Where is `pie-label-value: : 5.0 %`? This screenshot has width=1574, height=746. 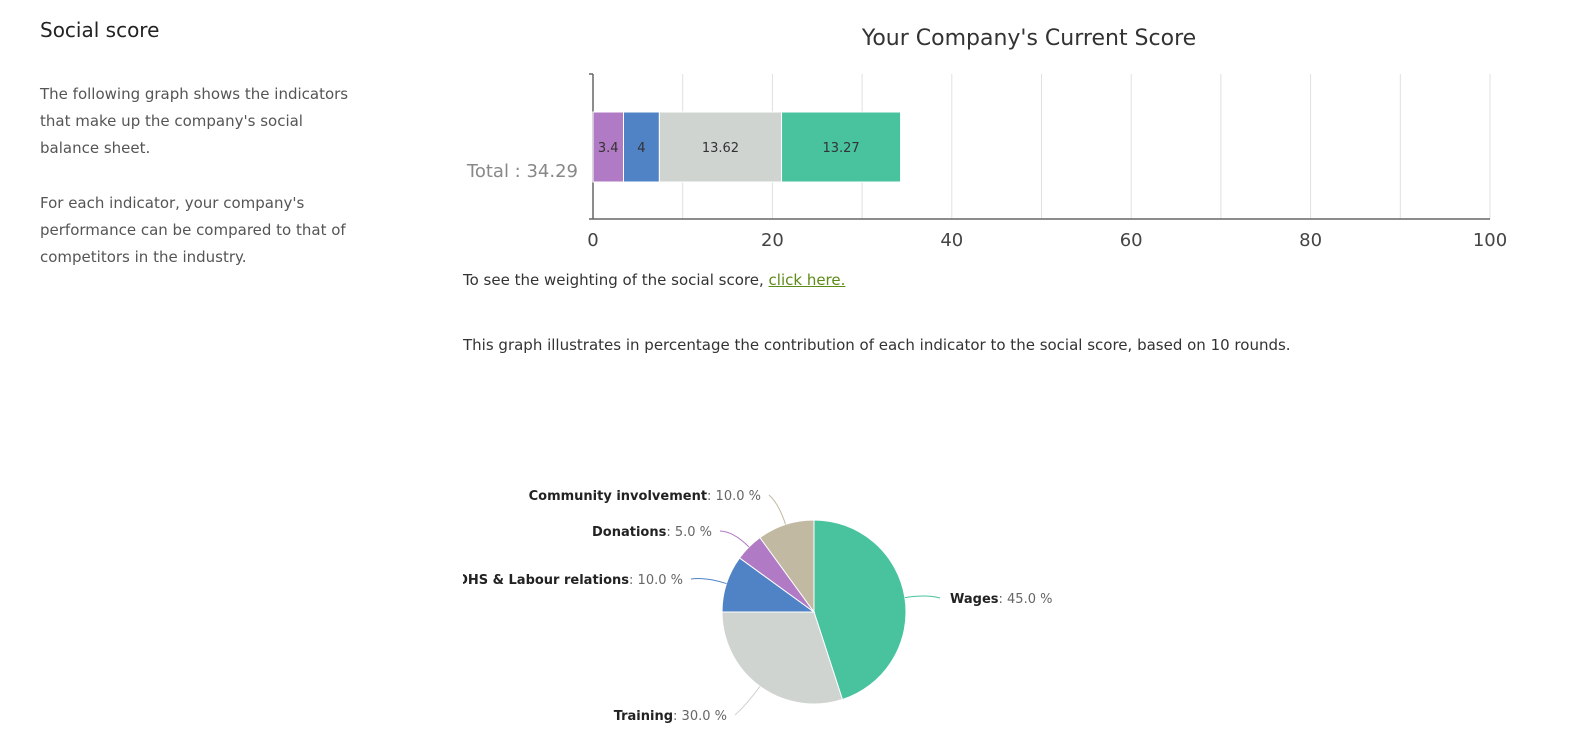
pie-label-value: : 5.0 % is located at coordinates (689, 532).